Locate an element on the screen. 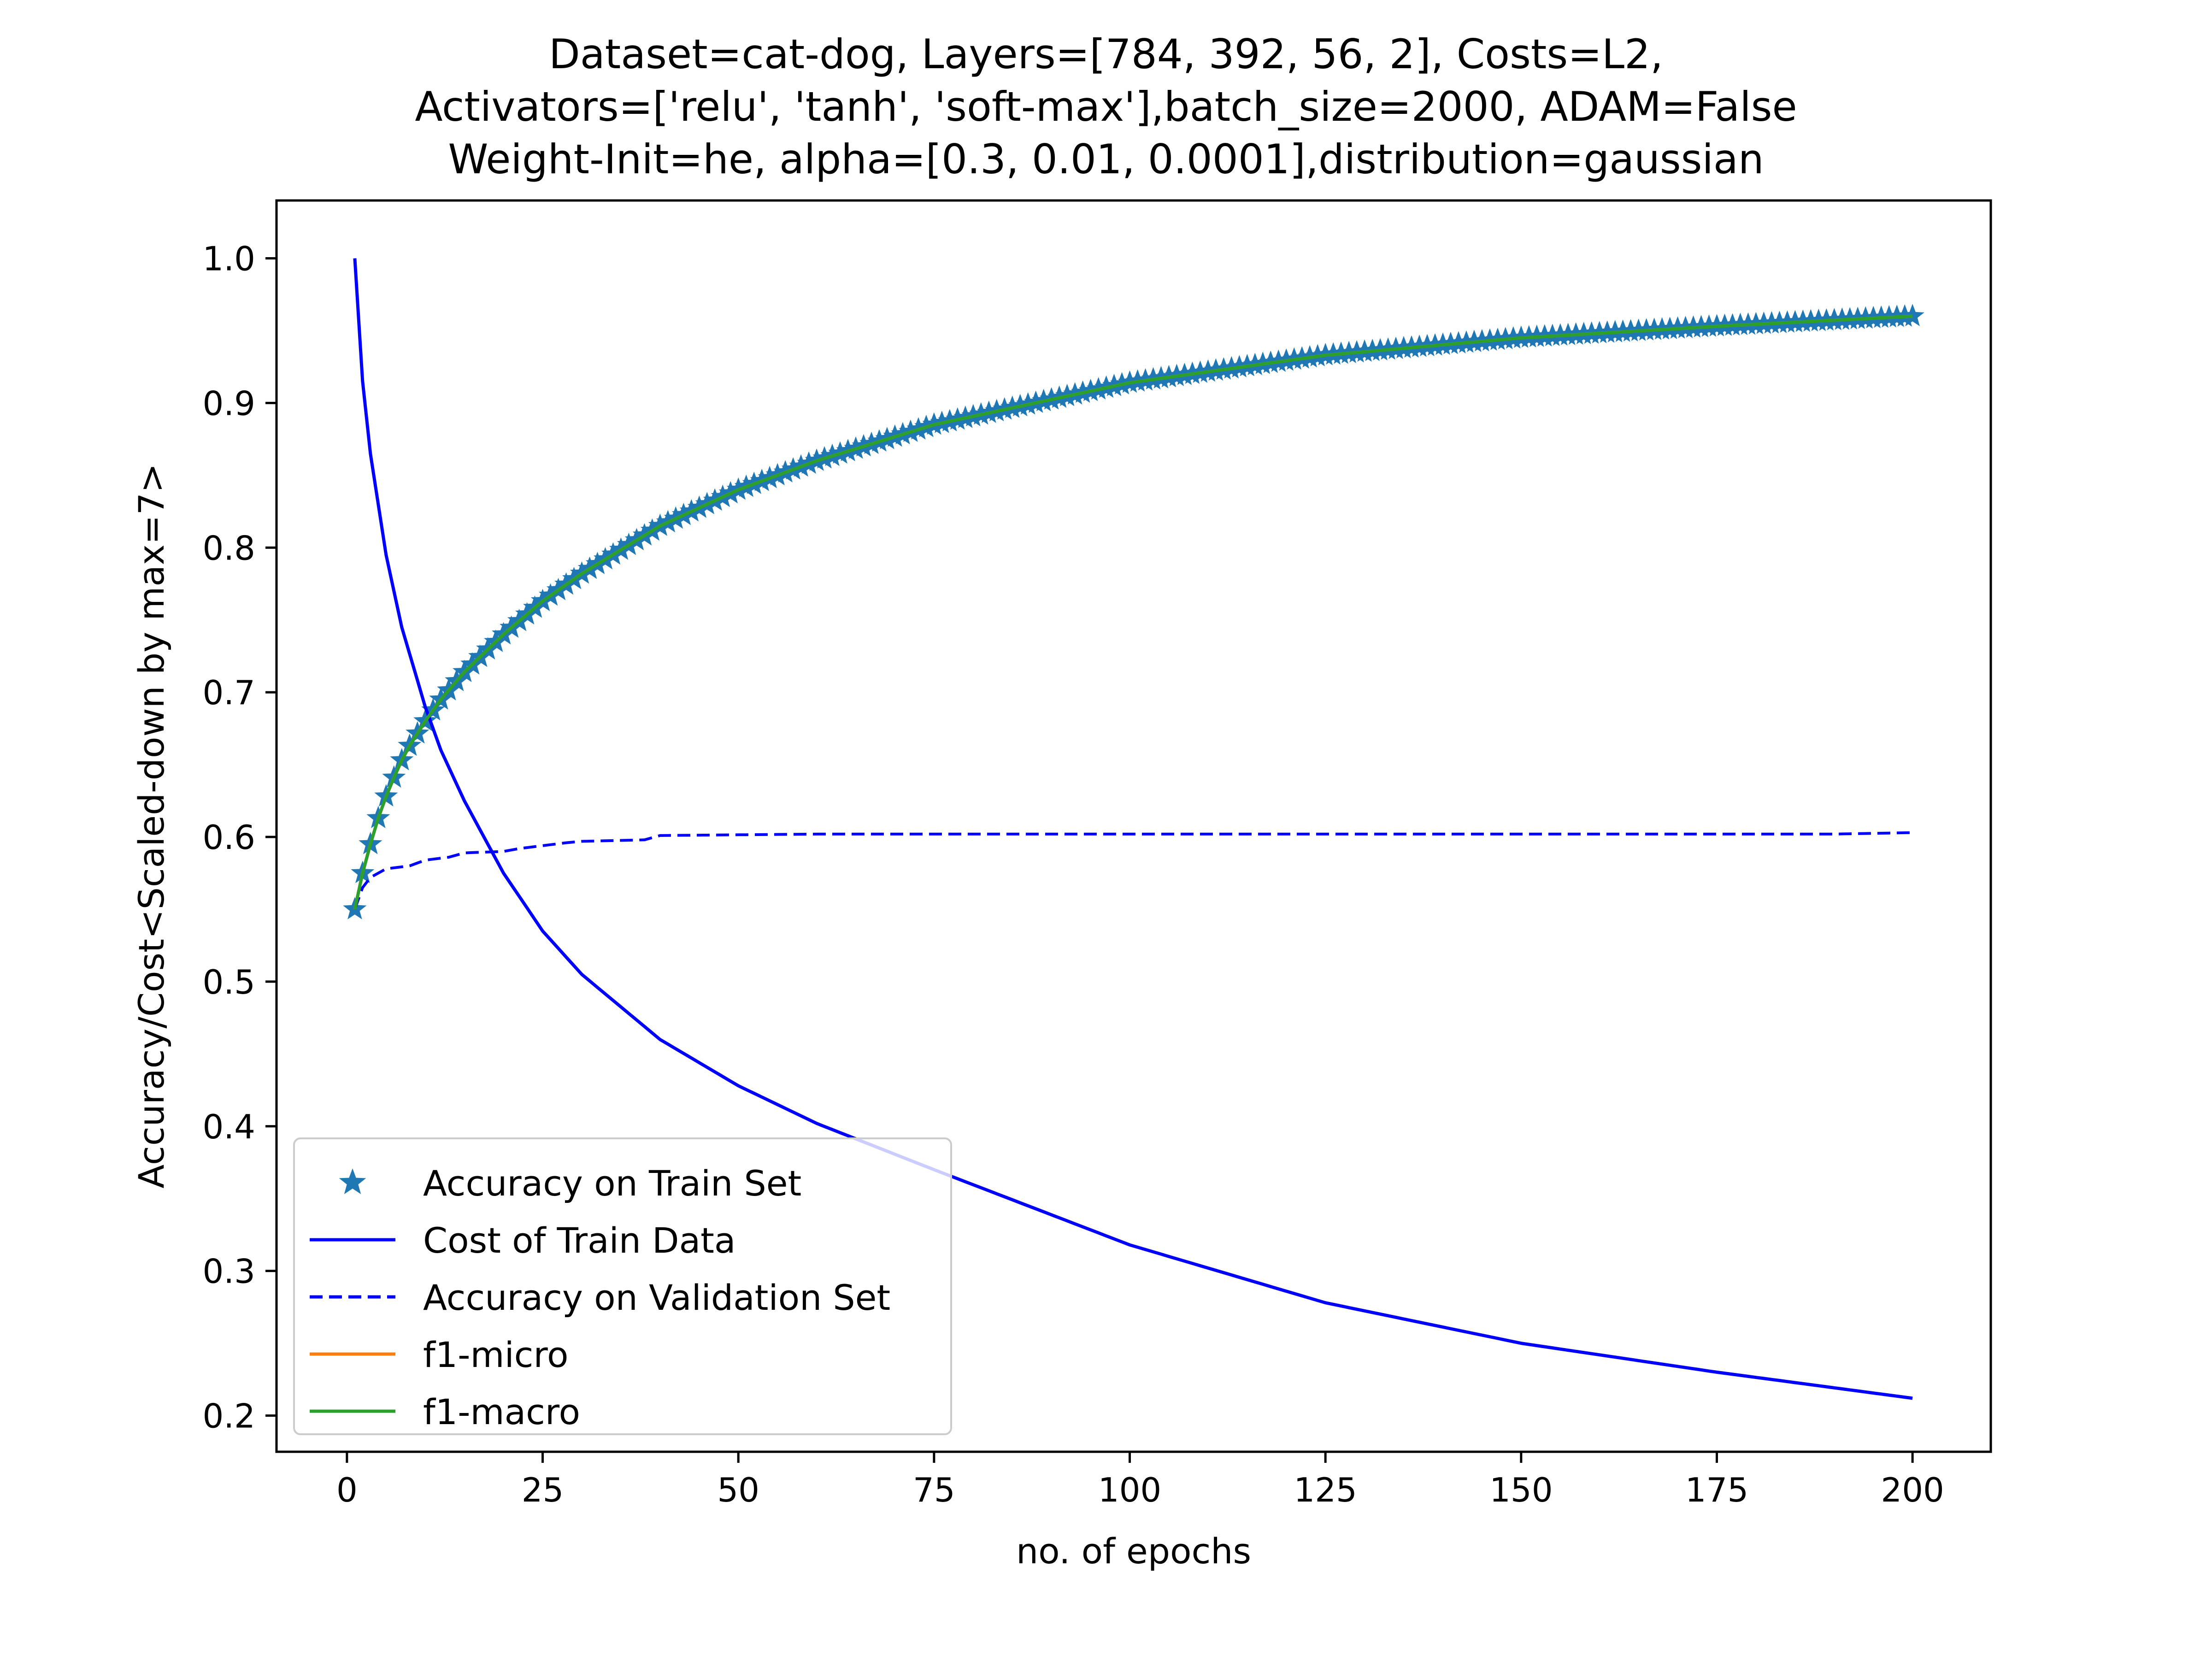  y-tick-label: 0.7 is located at coordinates (228, 692).